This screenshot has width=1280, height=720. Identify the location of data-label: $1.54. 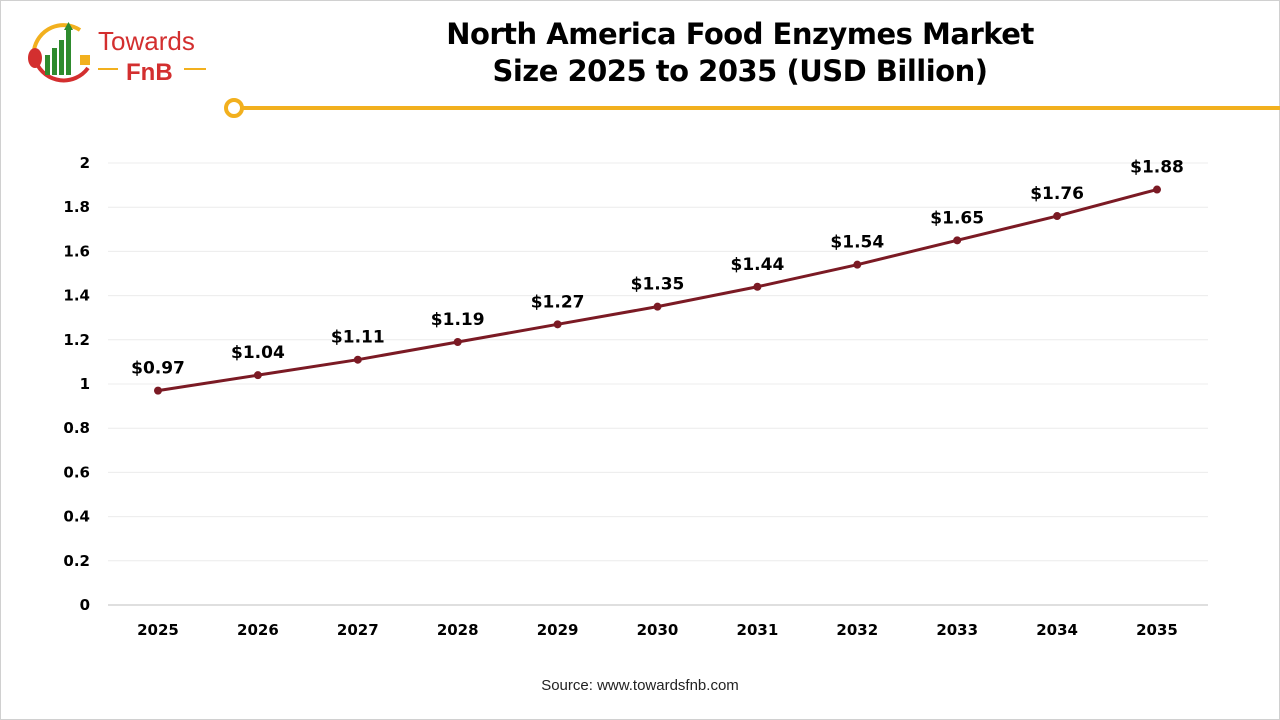
(857, 243).